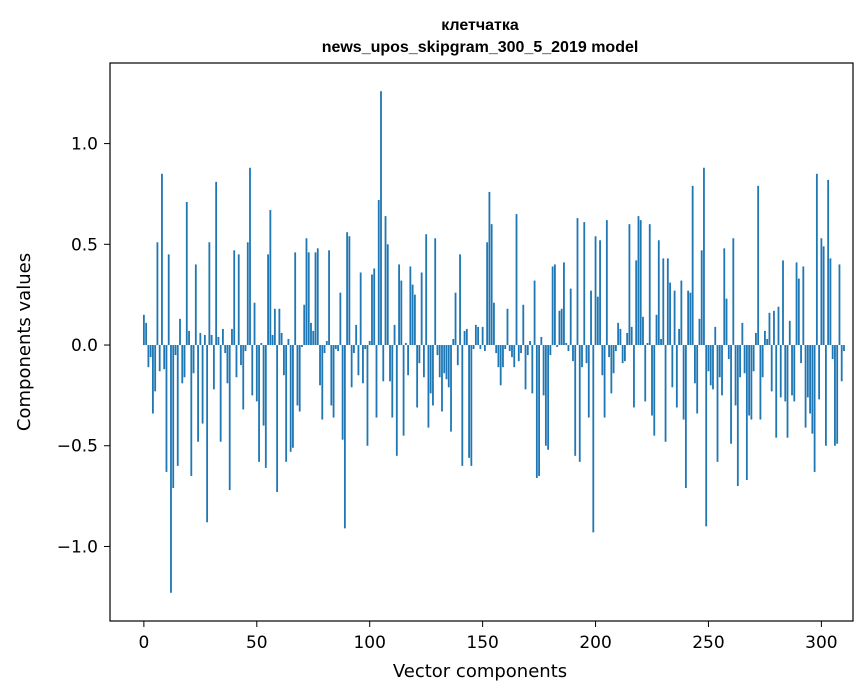  I want to click on chart-subtitle: news_upos_skipgram_300_5_2019 model, so click(480, 47).